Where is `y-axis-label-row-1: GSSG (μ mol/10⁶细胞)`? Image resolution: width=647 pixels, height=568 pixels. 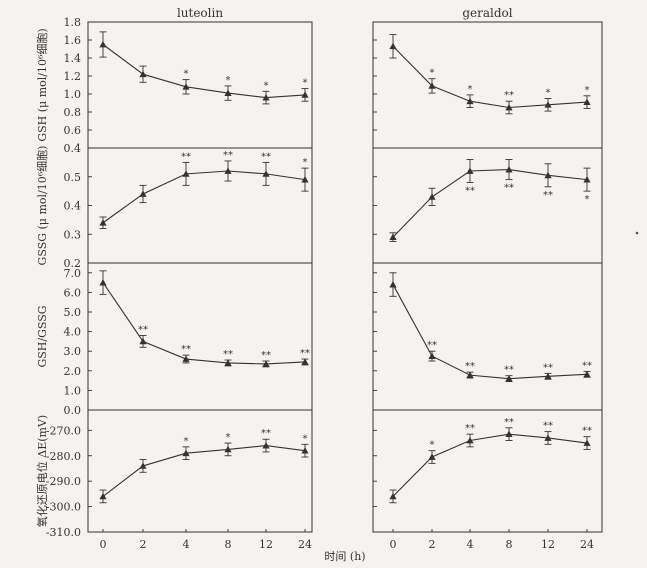
y-axis-label-row-1: GSSG (μ mol/10⁶细胞) is located at coordinates (42, 206).